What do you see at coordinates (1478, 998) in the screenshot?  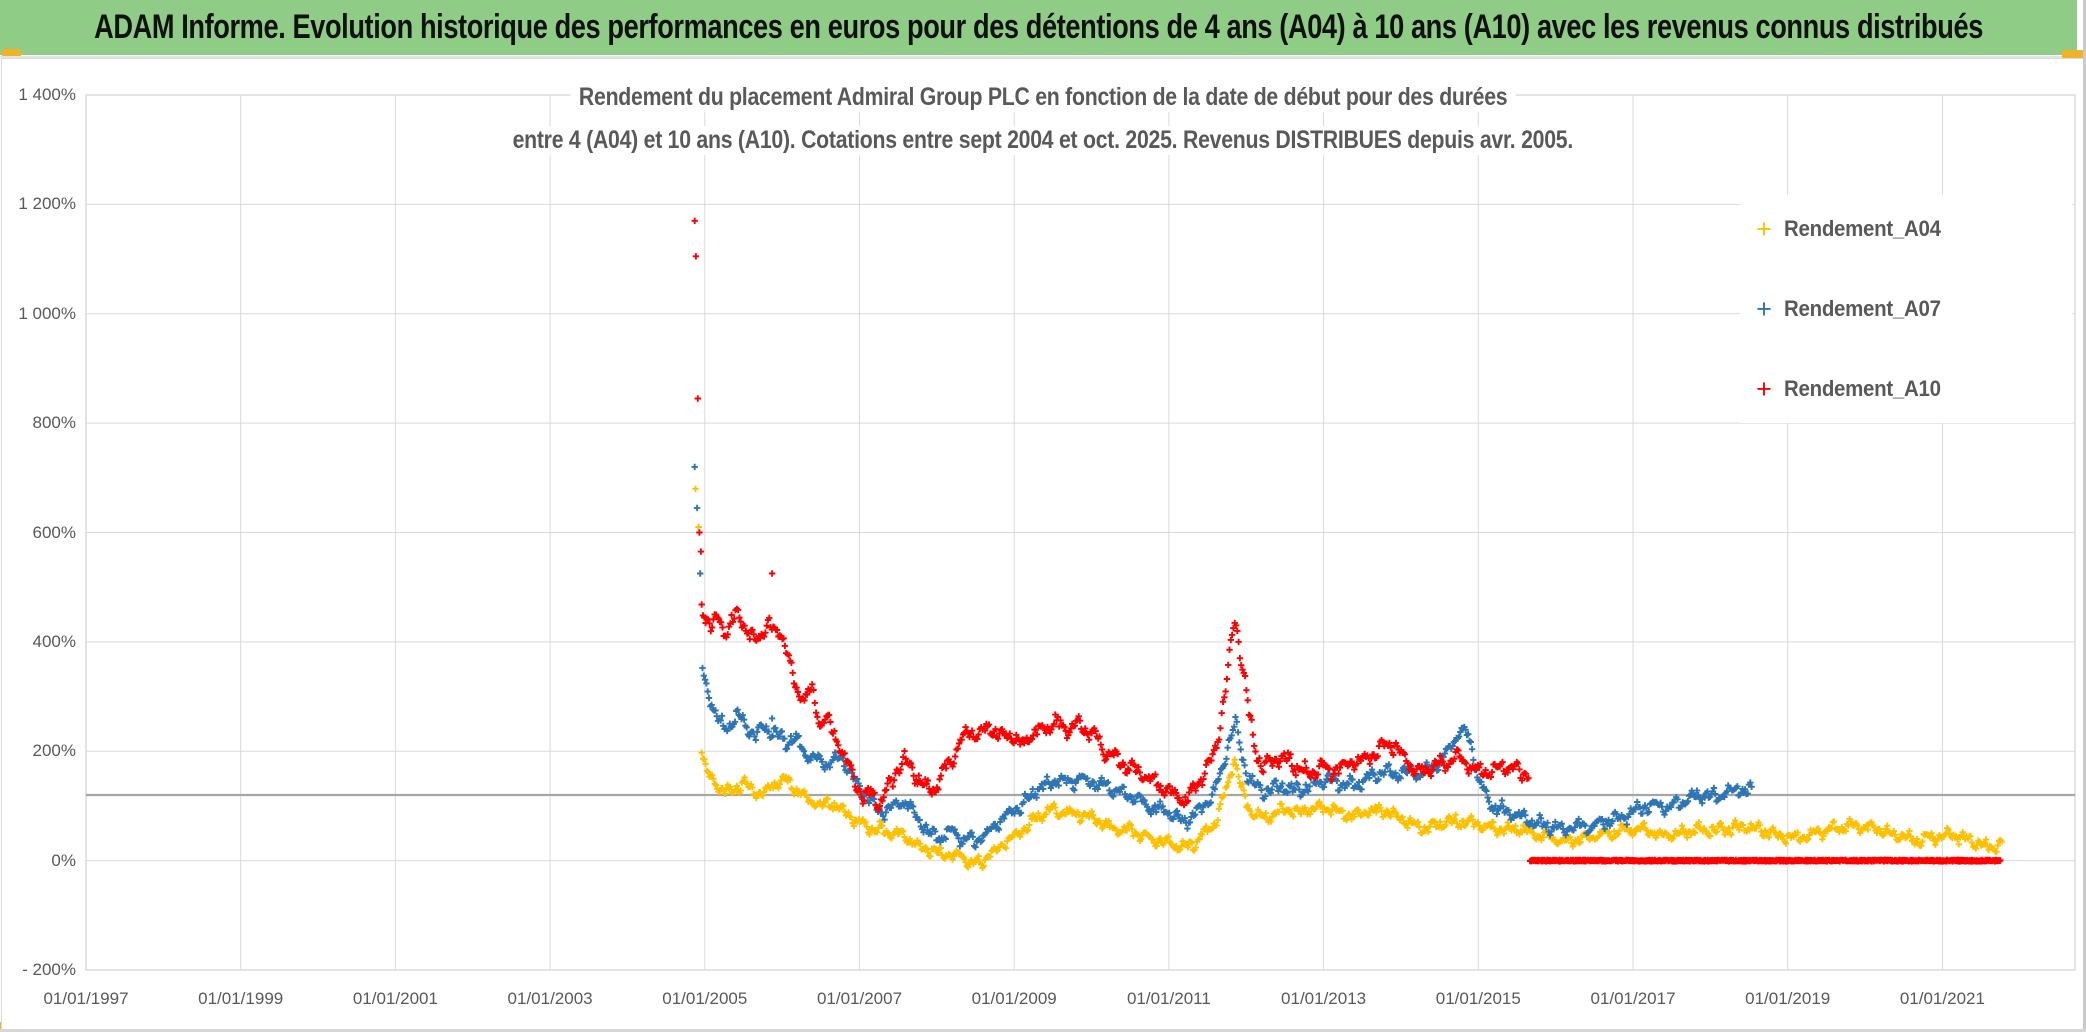 I see `x-tick-label: 01/01/2015` at bounding box center [1478, 998].